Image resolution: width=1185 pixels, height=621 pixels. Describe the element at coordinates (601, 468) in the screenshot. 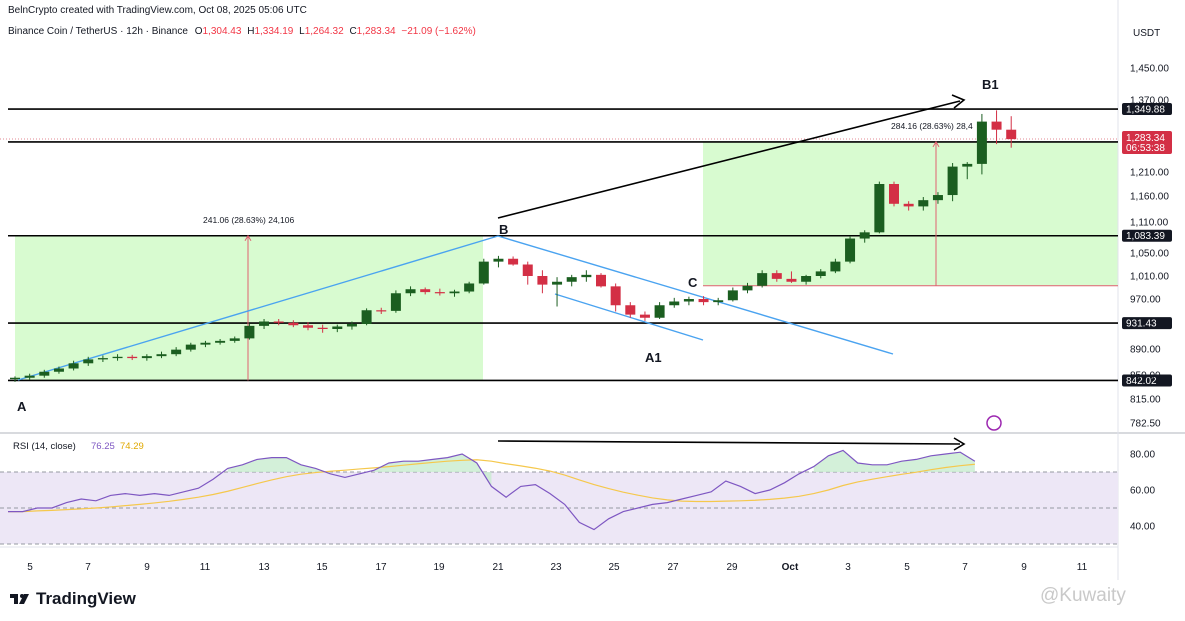

I see `rsi-overbought-fill` at that location.